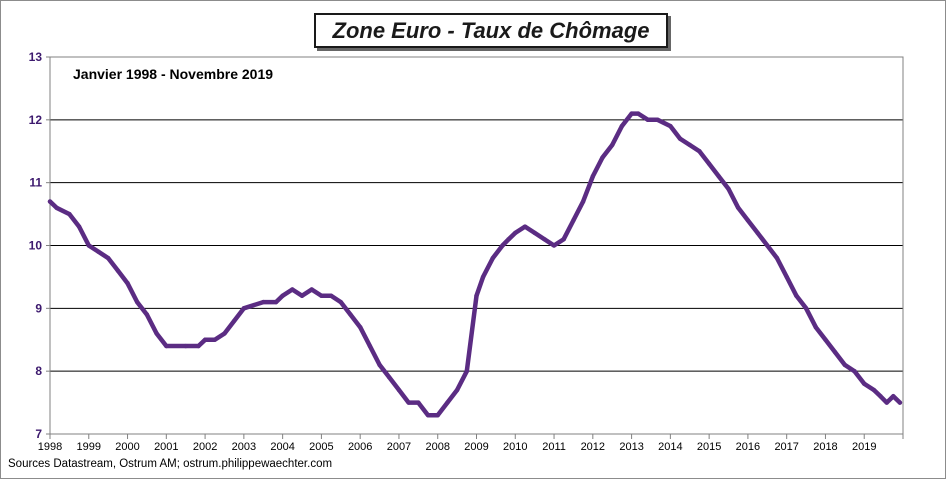 Image resolution: width=946 pixels, height=479 pixels. What do you see at coordinates (321, 447) in the screenshot?
I see `x-tick-label: 2005` at bounding box center [321, 447].